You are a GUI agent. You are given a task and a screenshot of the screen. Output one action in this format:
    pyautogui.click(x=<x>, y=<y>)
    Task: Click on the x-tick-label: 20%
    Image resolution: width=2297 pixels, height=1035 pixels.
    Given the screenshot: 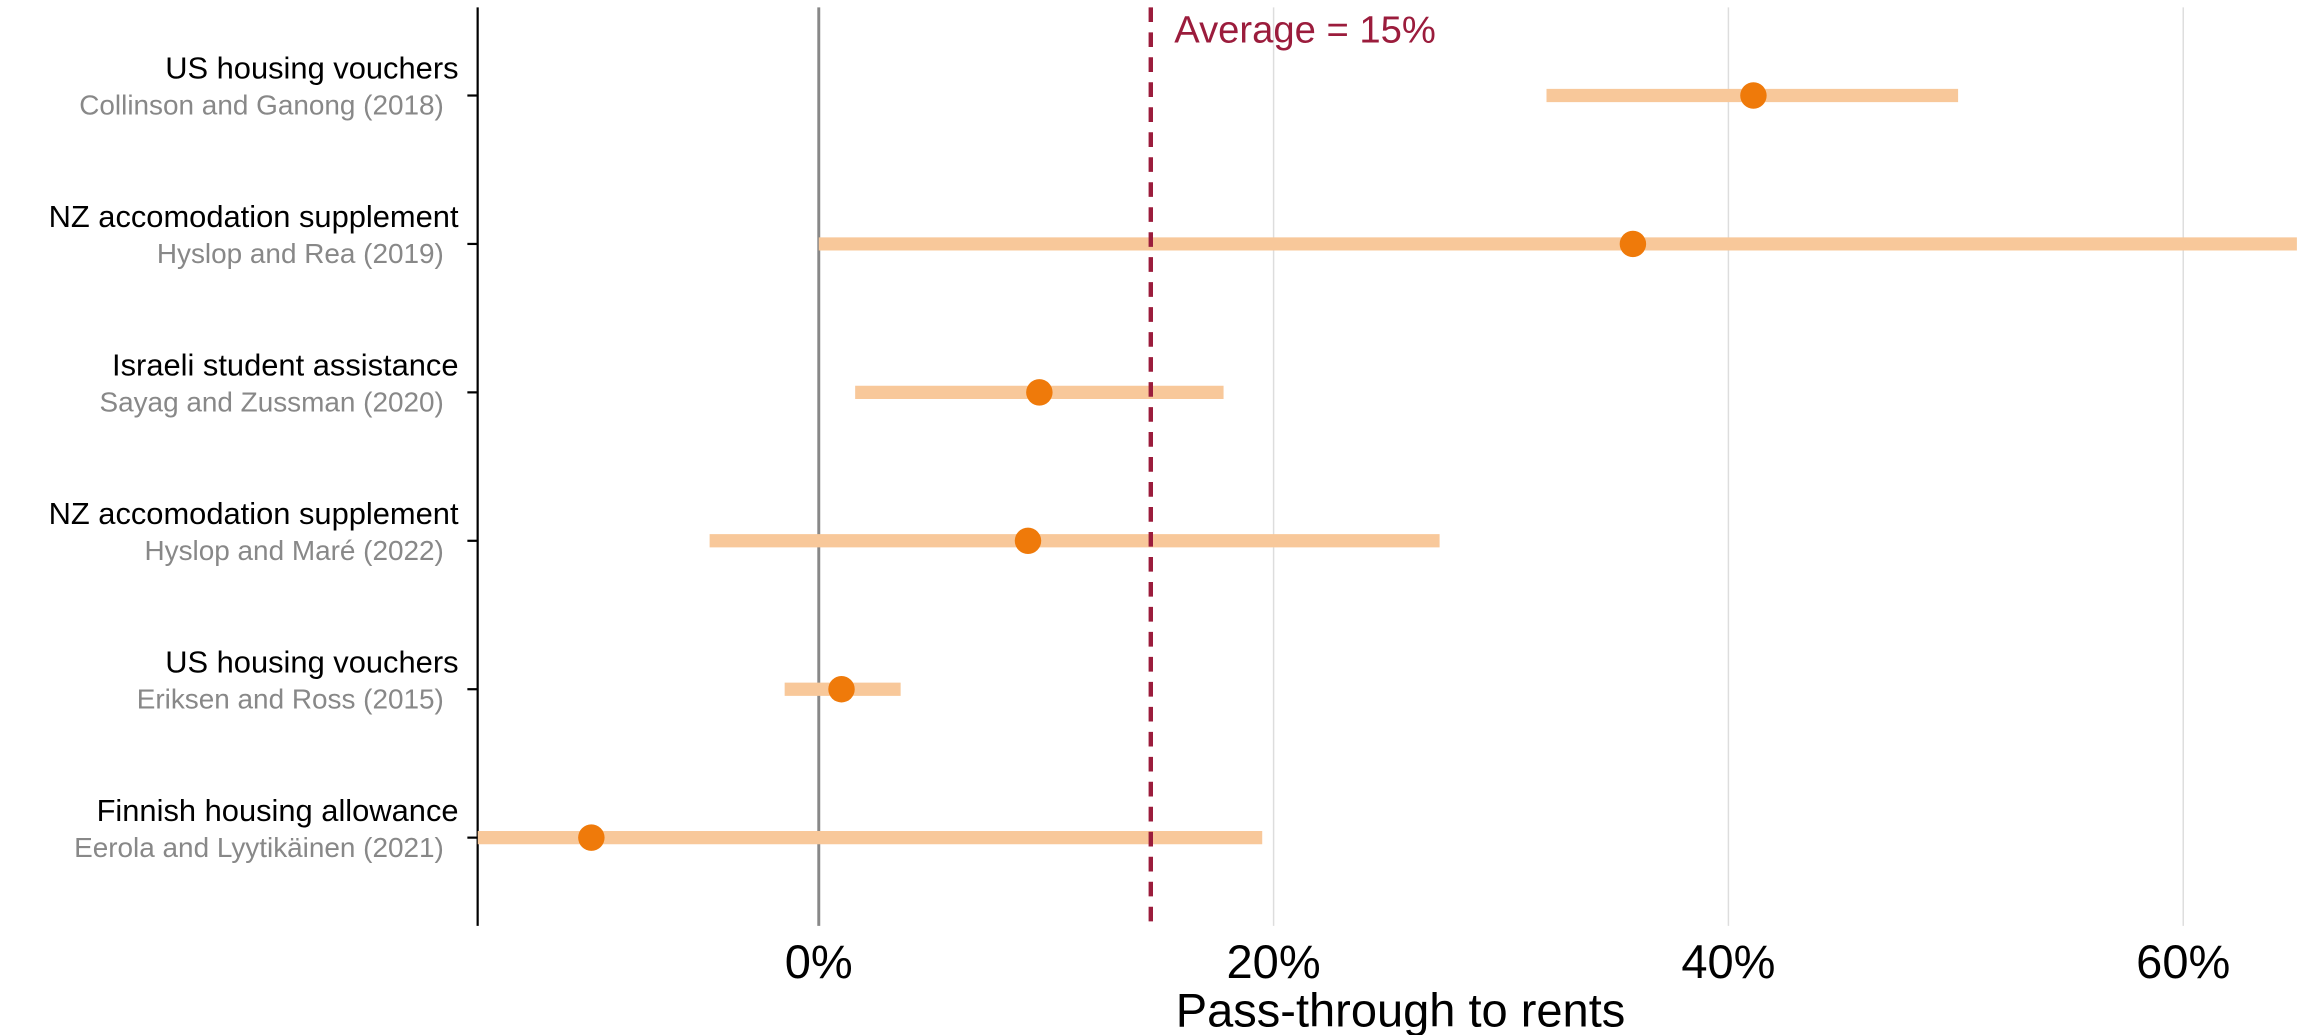 What is the action you would take?
    pyautogui.click(x=1274, y=961)
    